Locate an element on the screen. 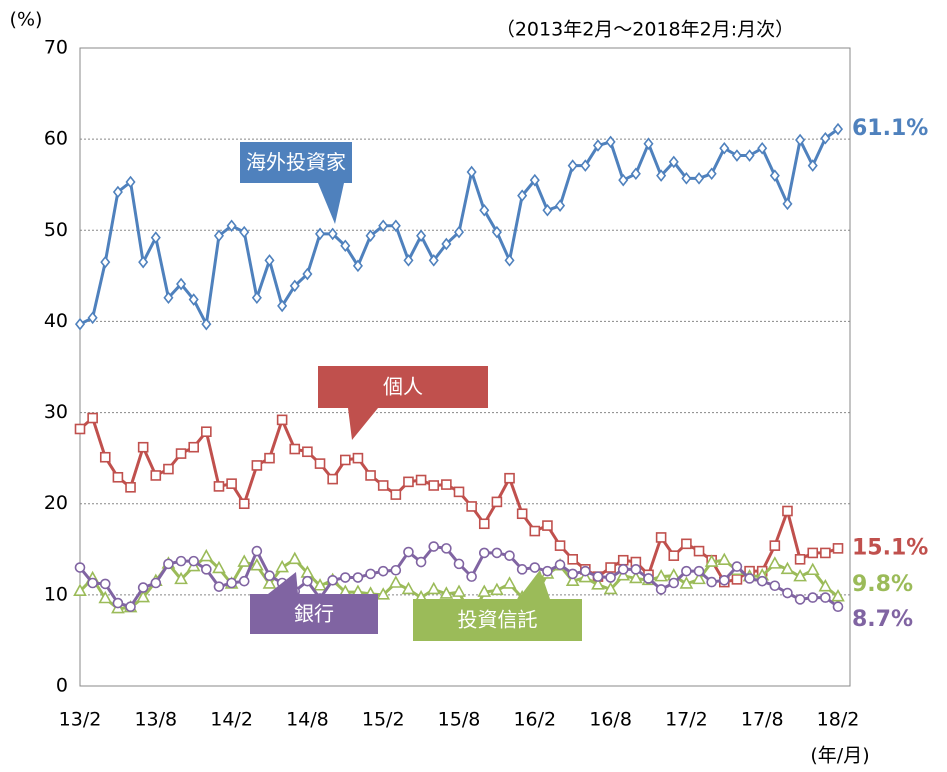 Image resolution: width=947 pixels, height=772 pixels. y-tick-label: 30 is located at coordinates (56, 412).